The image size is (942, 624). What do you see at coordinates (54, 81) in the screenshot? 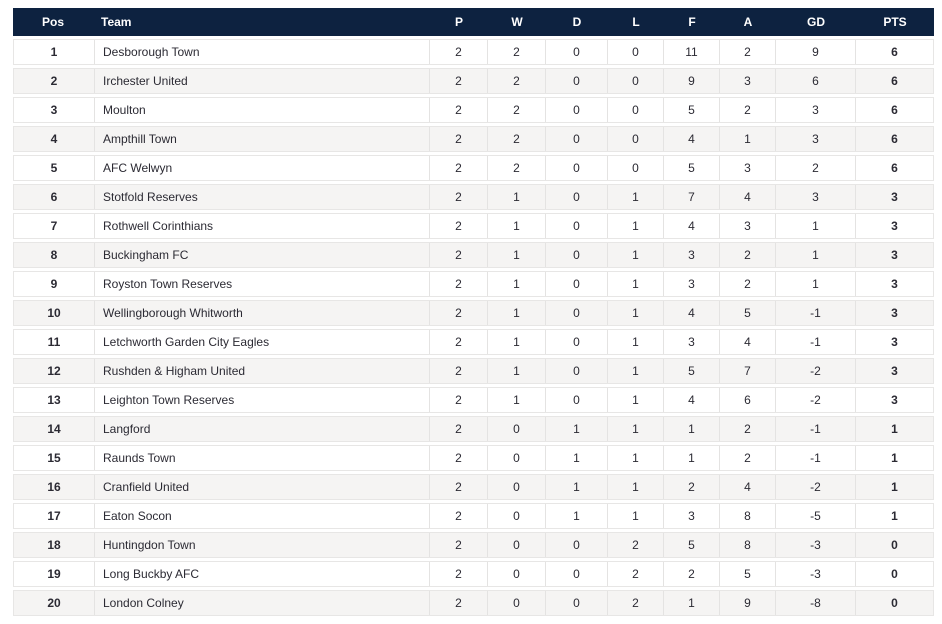
I see `pos-cell: 2` at bounding box center [54, 81].